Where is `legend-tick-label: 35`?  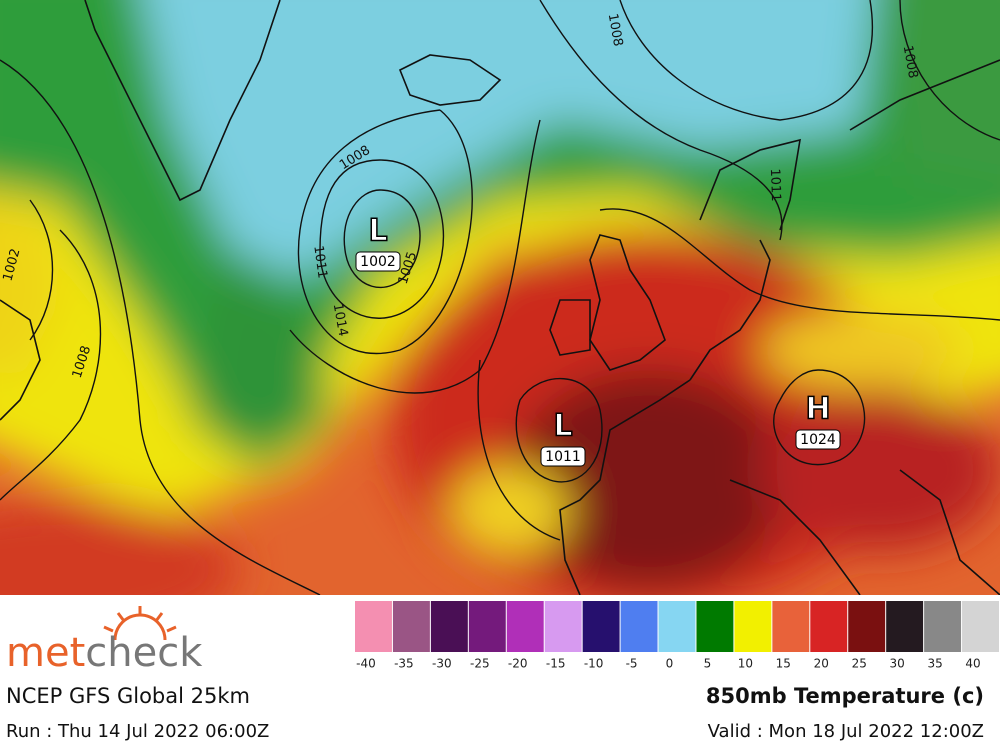
legend-tick-label: 35 is located at coordinates (934, 664).